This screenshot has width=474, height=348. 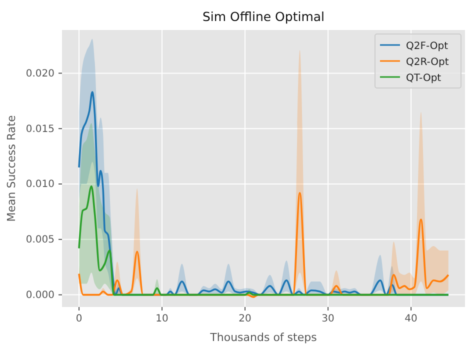 What do you see at coordinates (11, 168) in the screenshot?
I see `y-axis-title: Mean Success Rate` at bounding box center [11, 168].